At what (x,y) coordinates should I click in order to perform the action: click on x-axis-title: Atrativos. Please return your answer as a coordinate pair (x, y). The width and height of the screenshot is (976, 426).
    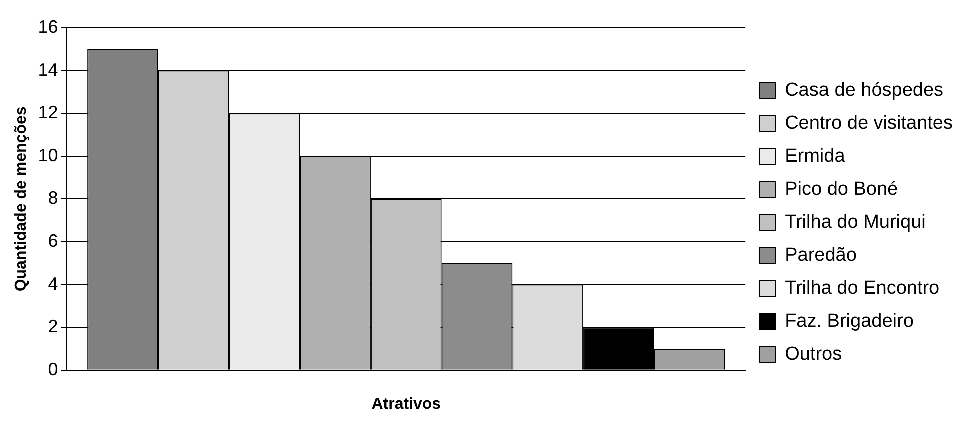
    Looking at the image, I should click on (407, 404).